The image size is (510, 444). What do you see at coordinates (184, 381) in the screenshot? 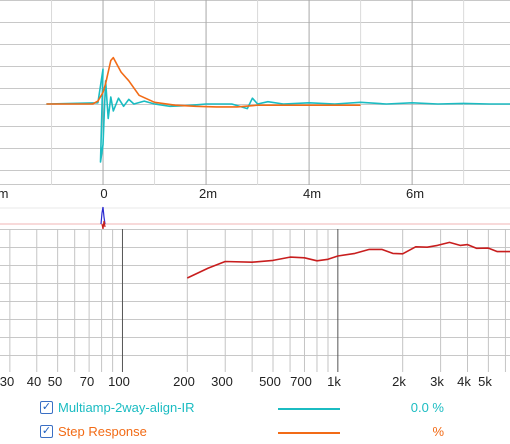
I see `freq-tick-label: 200` at bounding box center [184, 381].